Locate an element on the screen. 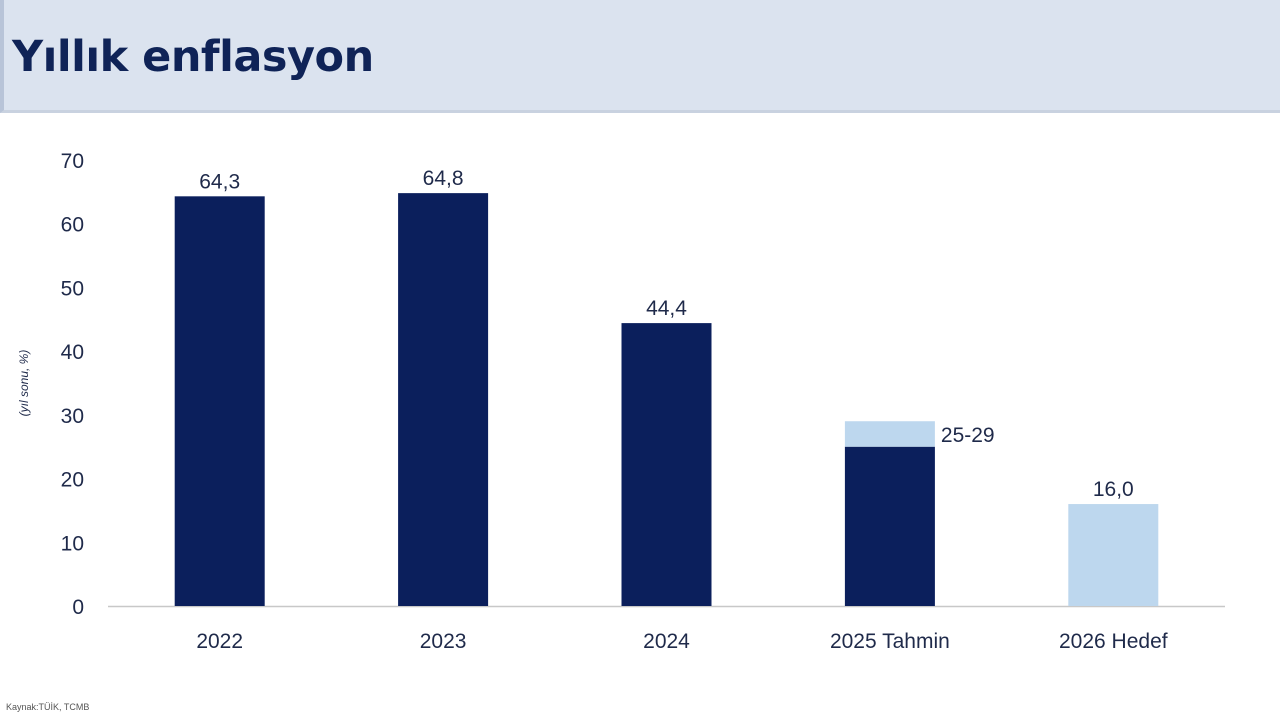  x-tick-label: 2023 is located at coordinates (443, 641).